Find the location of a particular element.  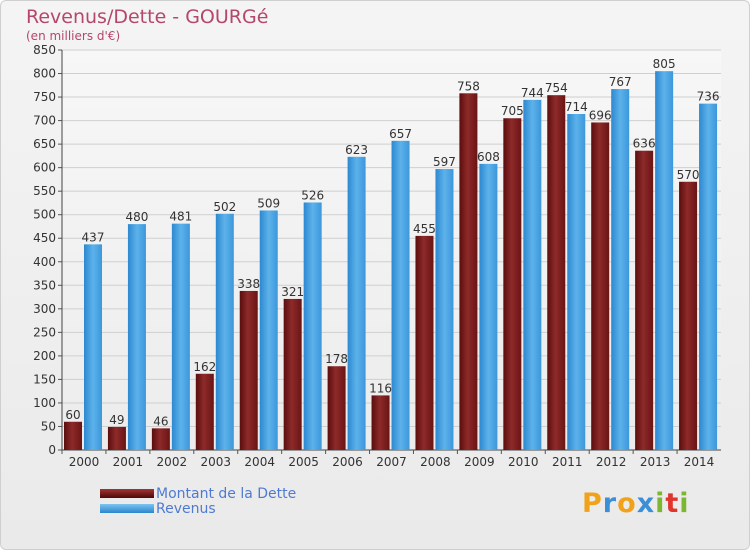

chart-subtitle: (en milliers d'€) is located at coordinates (73, 36).